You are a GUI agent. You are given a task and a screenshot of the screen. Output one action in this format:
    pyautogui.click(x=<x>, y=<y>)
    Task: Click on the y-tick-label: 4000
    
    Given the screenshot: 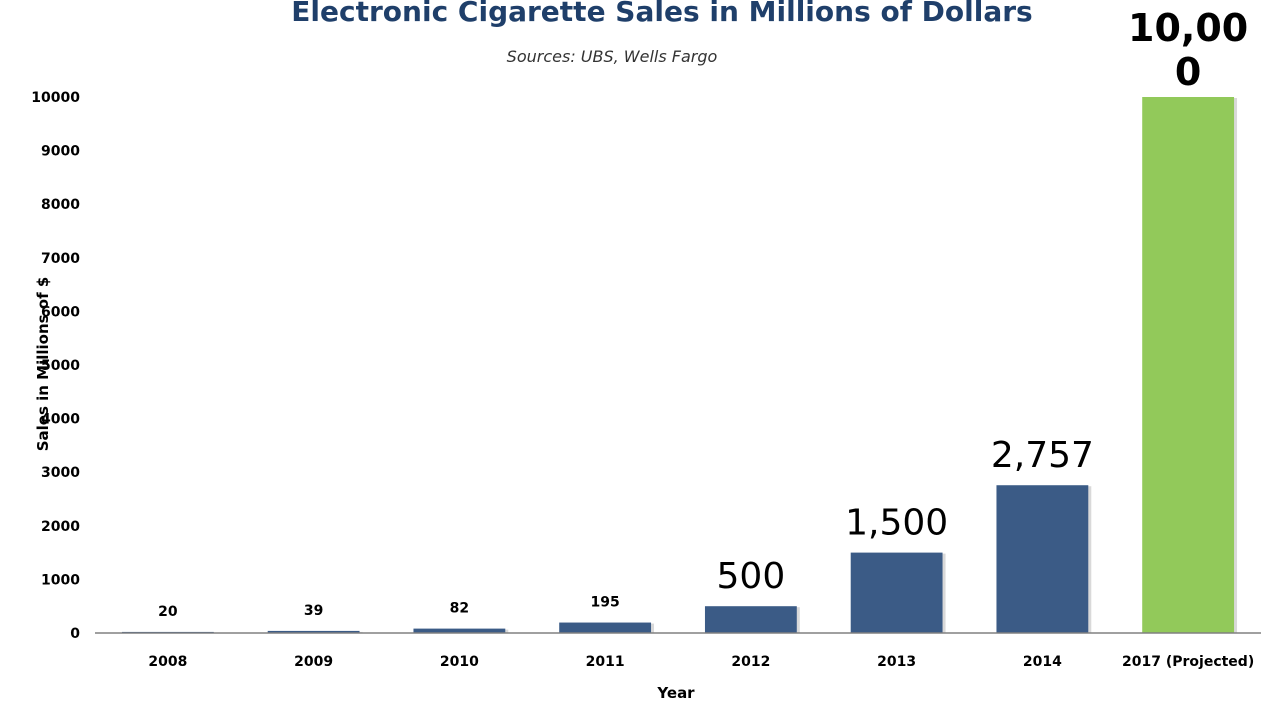 What is the action you would take?
    pyautogui.click(x=60, y=420)
    